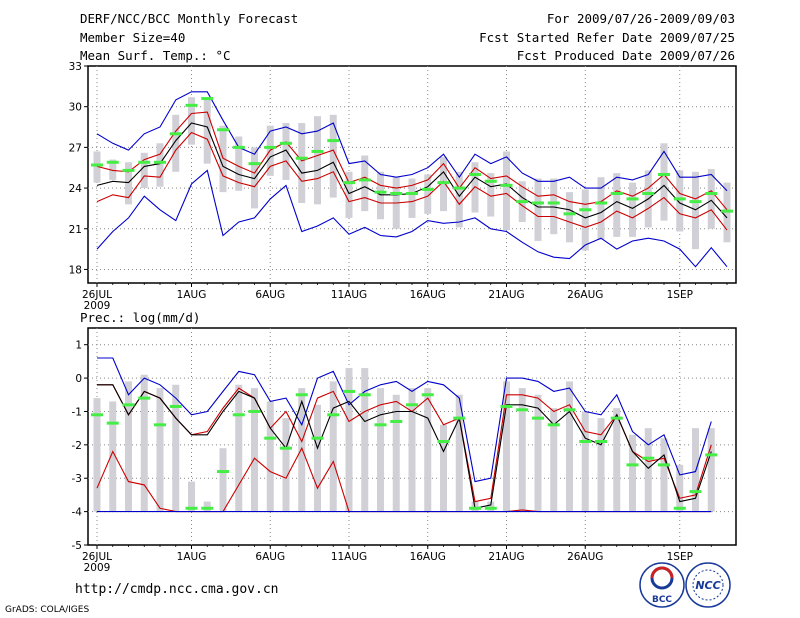  I want to click on prec-panel-label: Prec.: log(mm/d), so click(140, 317).